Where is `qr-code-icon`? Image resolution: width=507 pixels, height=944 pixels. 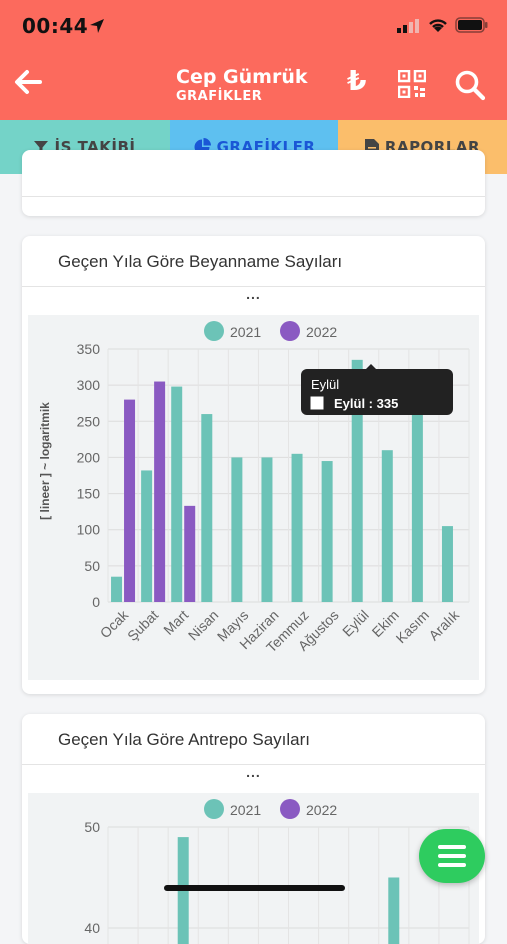
qr-code-icon is located at coordinates (412, 84).